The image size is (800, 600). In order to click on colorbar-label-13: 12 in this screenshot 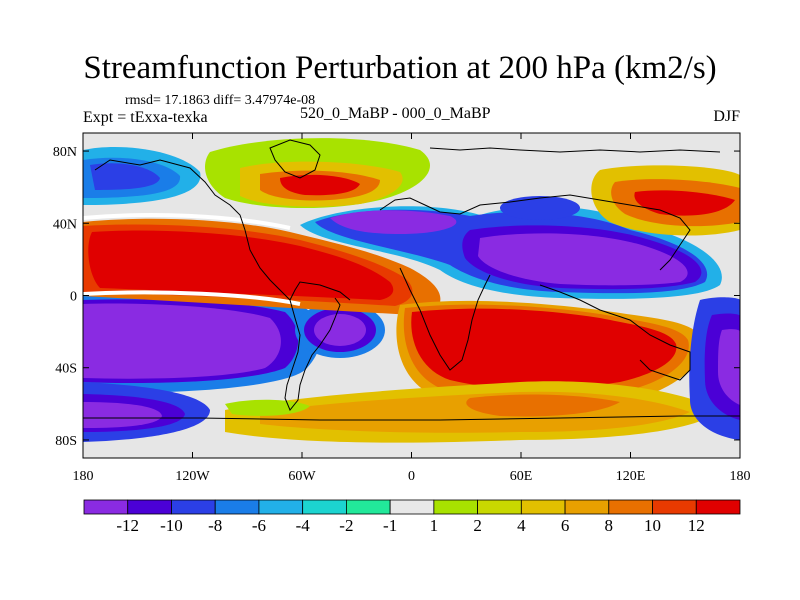, I will do `click(696, 525)`.